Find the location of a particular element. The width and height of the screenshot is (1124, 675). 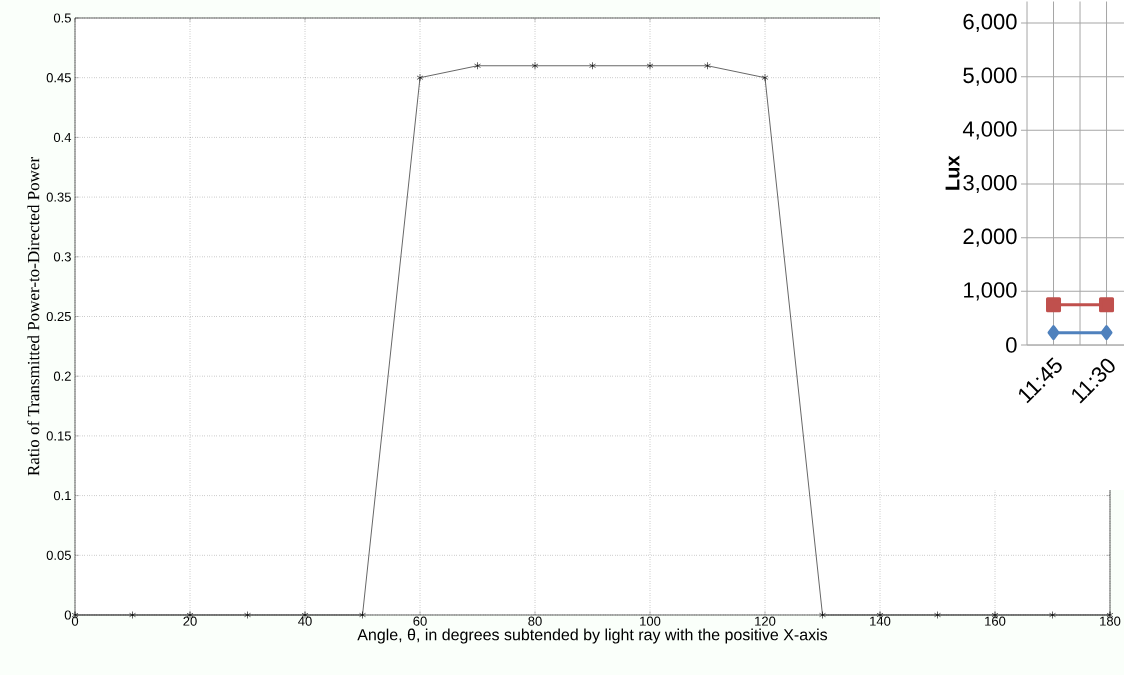

y-tick-label: 2,000 is located at coordinates (990, 237).